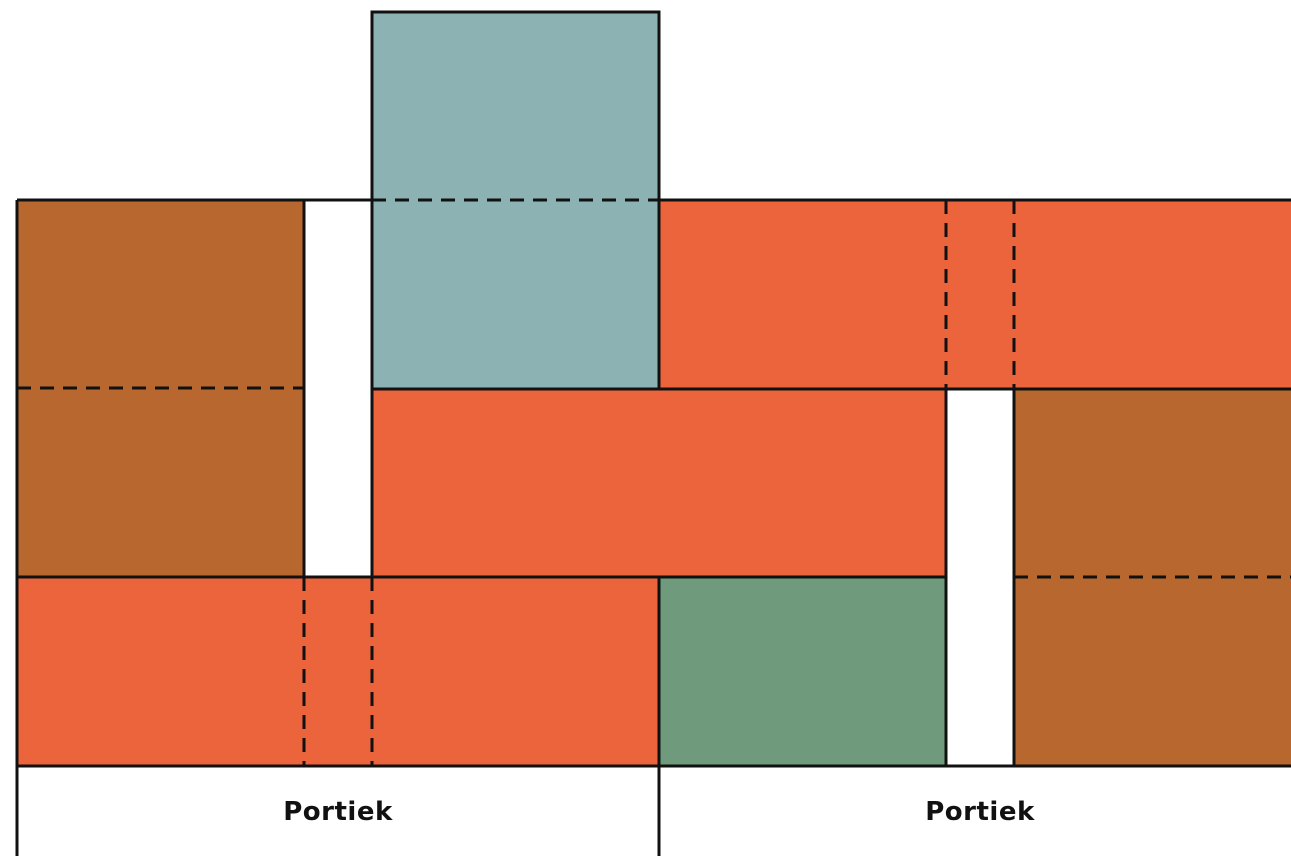 This screenshot has width=1291, height=856. Describe the element at coordinates (980, 812) in the screenshot. I see `portiek-label-right: Portiek` at that location.